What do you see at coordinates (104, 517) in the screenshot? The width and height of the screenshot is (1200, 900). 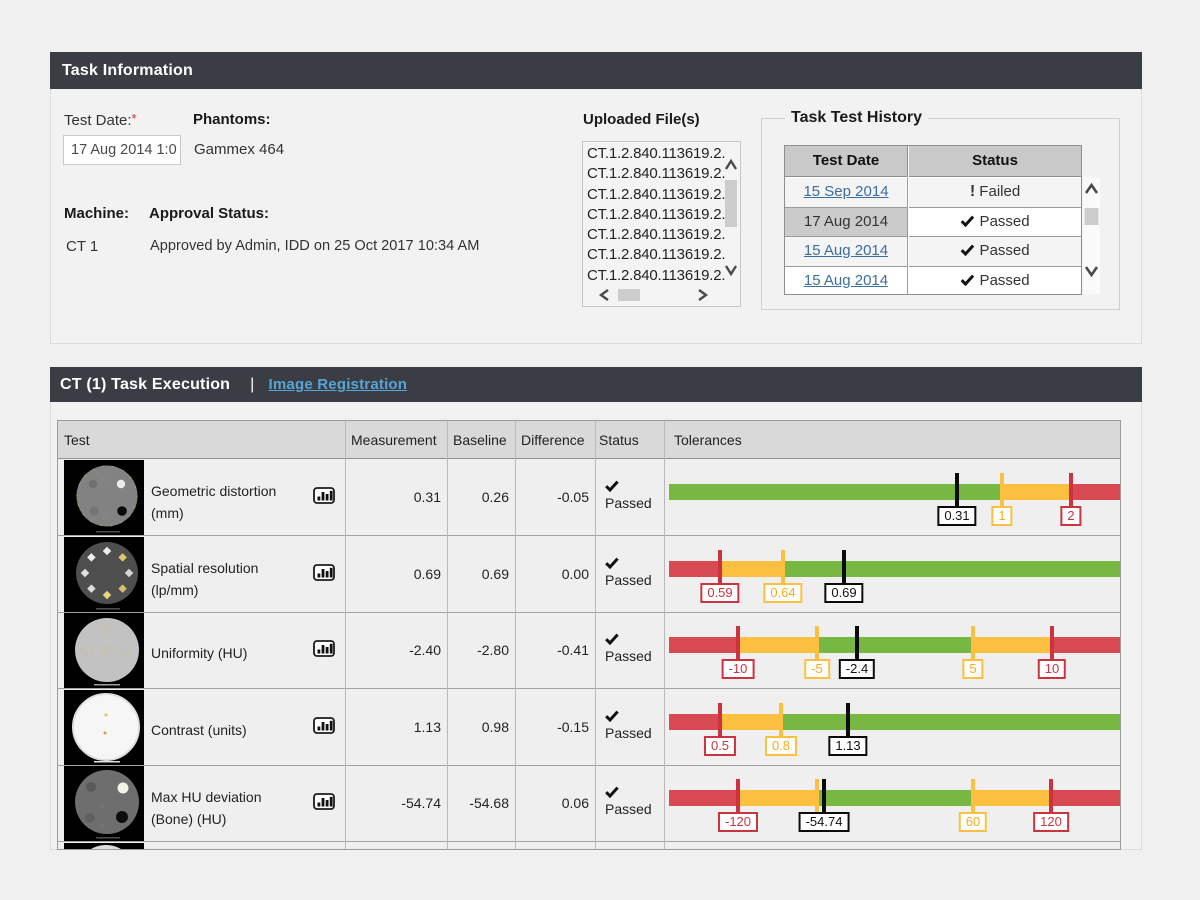 I see `svg-text: c` at bounding box center [104, 517].